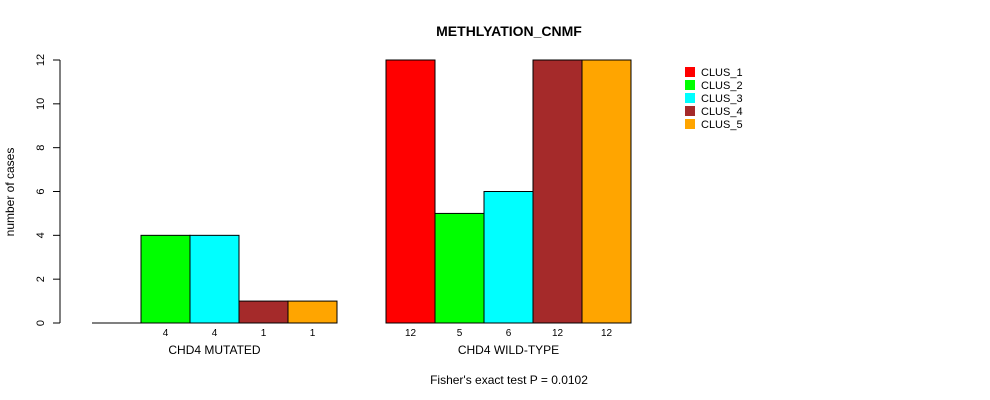 Image resolution: width=990 pixels, height=400 pixels. I want to click on legend-label: CLUS_5, so click(722, 125).